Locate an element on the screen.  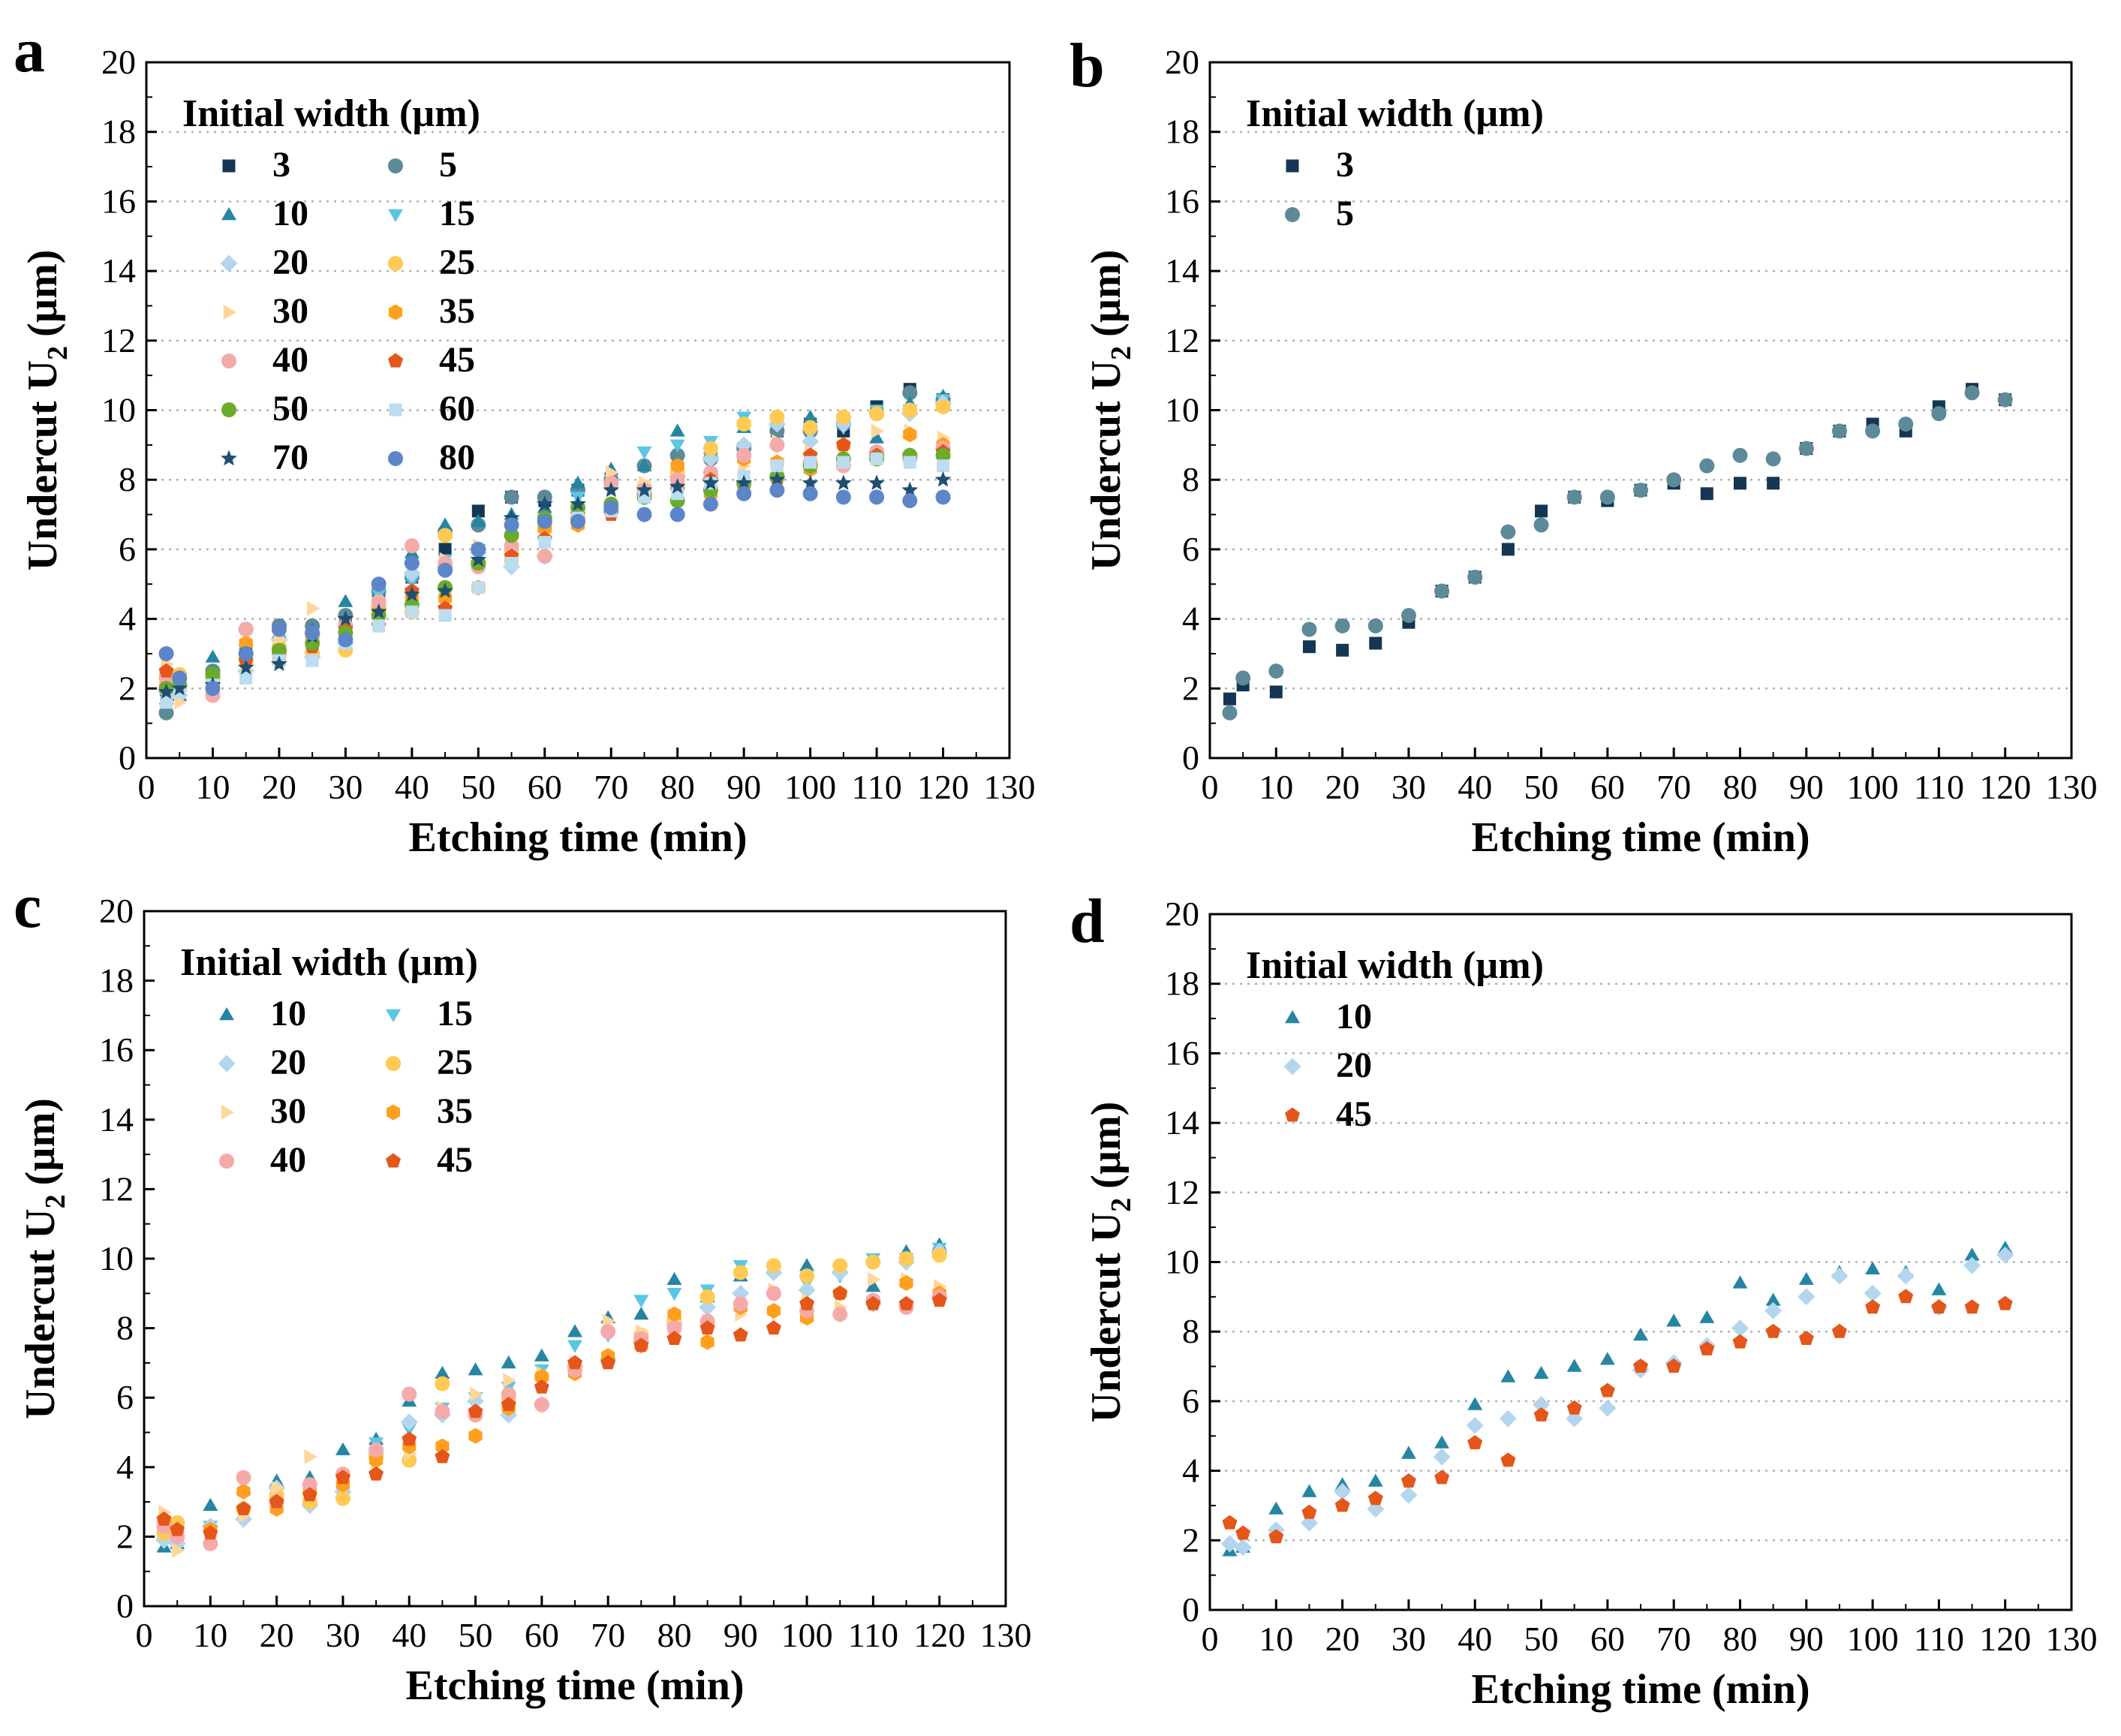
y-axis-title-unit: (µm) is located at coordinates (43, 293).